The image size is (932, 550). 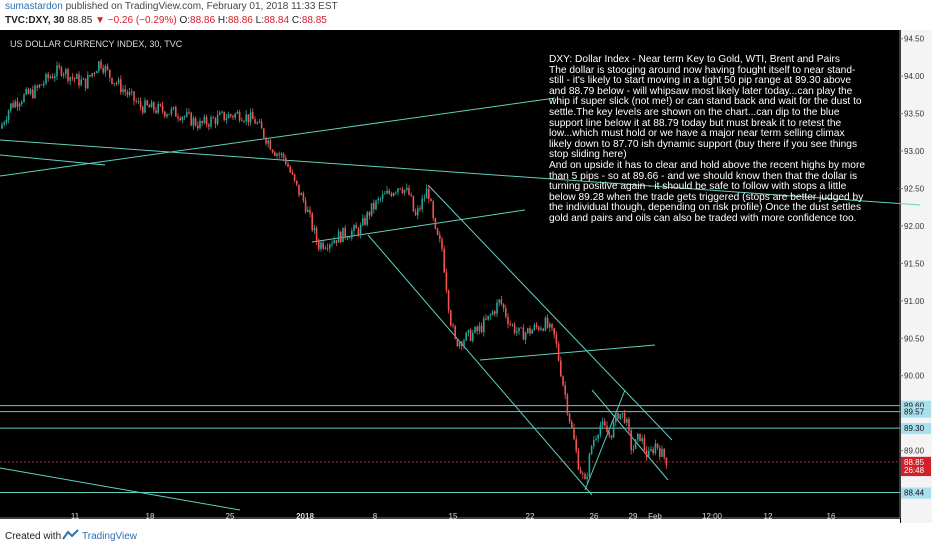 I want to click on x-tick-label: 12:00, so click(x=712, y=516).